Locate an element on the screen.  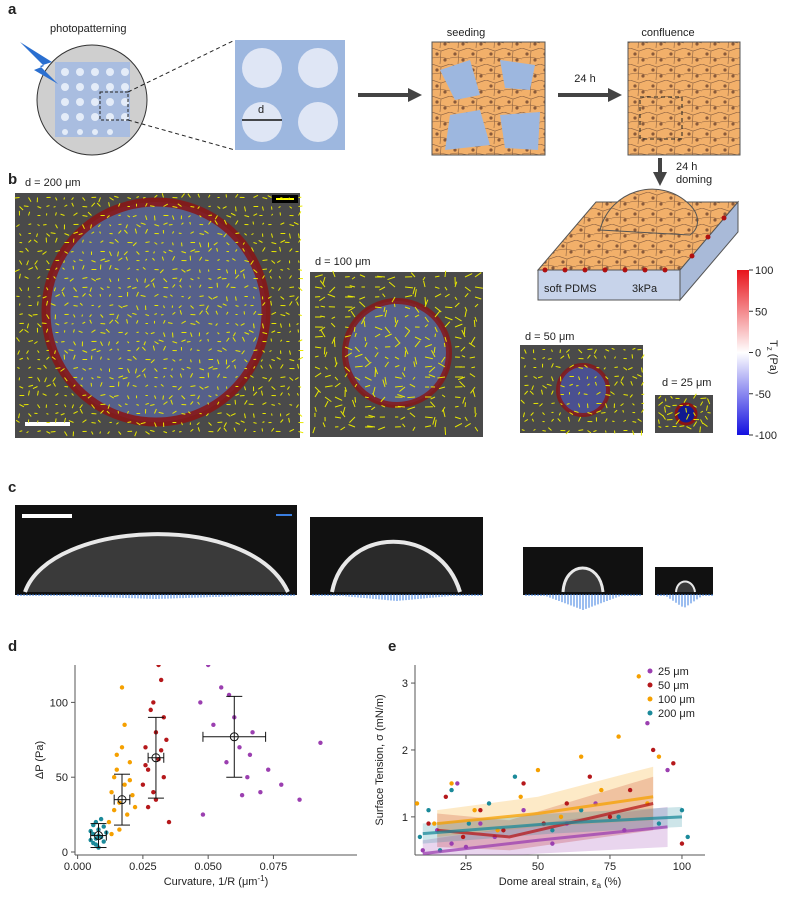
axis-label: -1 is located at coordinates (261, 878).